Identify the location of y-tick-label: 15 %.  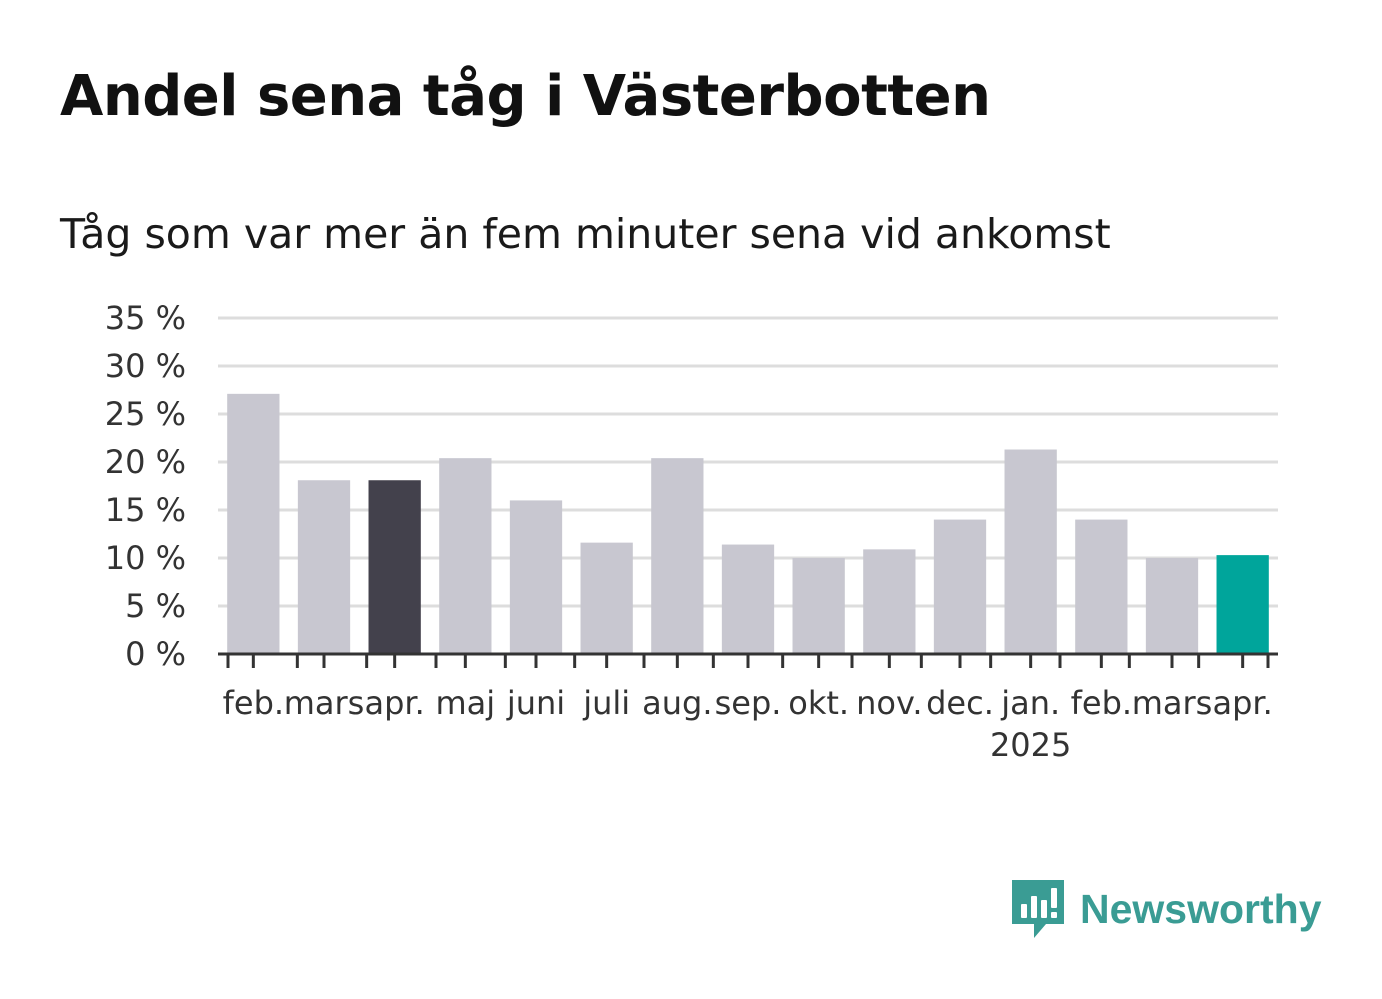
(145, 510).